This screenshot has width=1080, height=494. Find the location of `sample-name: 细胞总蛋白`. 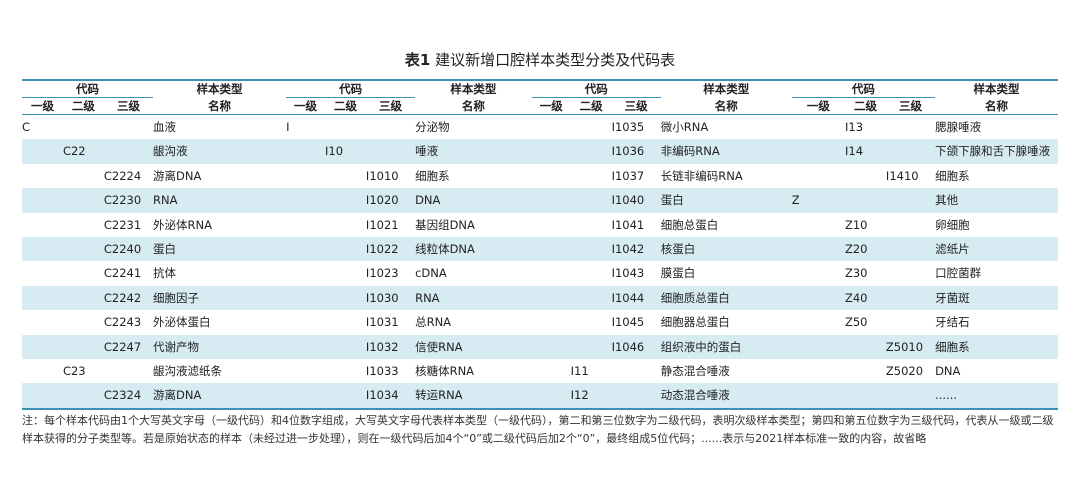

sample-name: 细胞总蛋白 is located at coordinates (689, 224).